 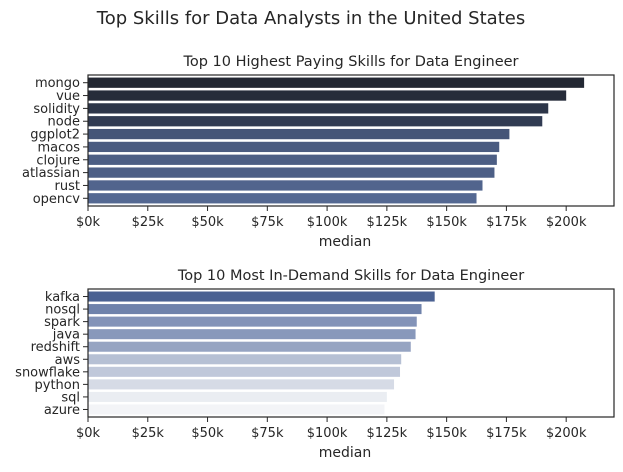 I want to click on y-tick-label-aws: aws, so click(x=68, y=360).